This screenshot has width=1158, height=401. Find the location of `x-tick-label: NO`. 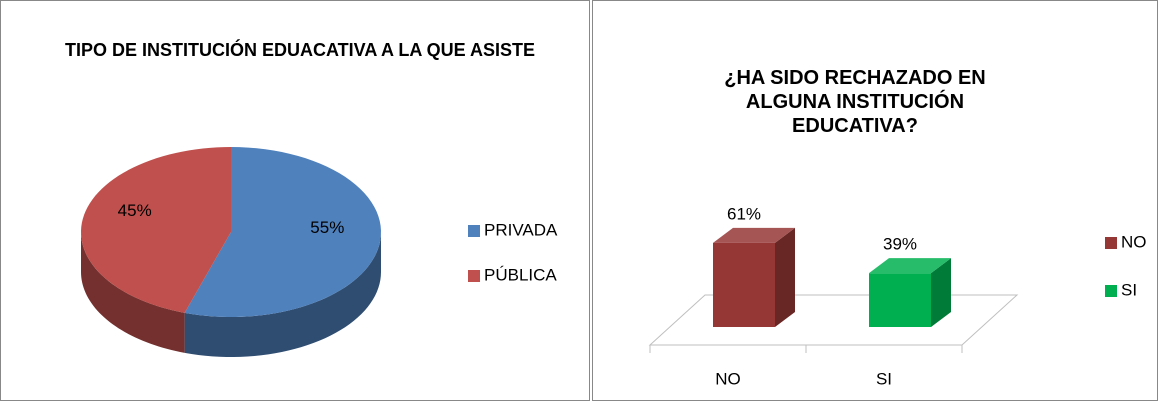

x-tick-label: NO is located at coordinates (728, 378).